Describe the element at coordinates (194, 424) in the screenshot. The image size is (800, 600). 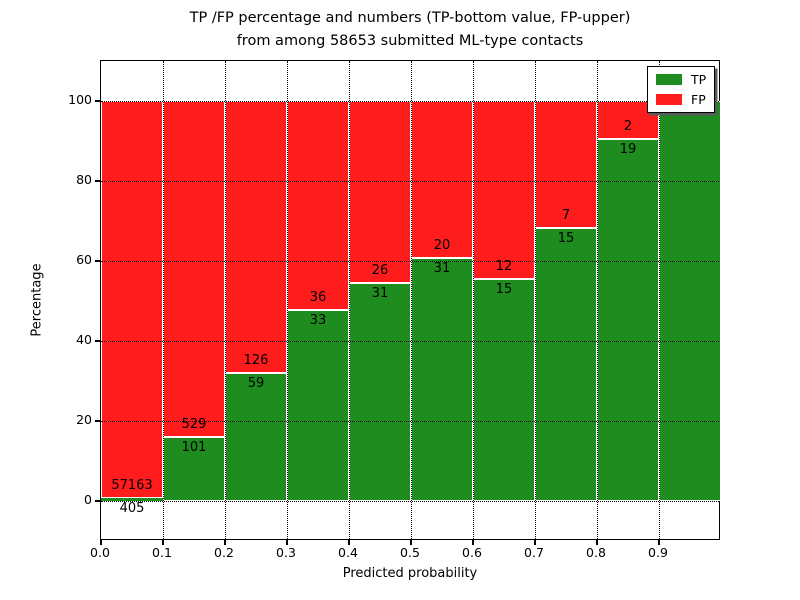
I see `fp-count-label: 529` at that location.